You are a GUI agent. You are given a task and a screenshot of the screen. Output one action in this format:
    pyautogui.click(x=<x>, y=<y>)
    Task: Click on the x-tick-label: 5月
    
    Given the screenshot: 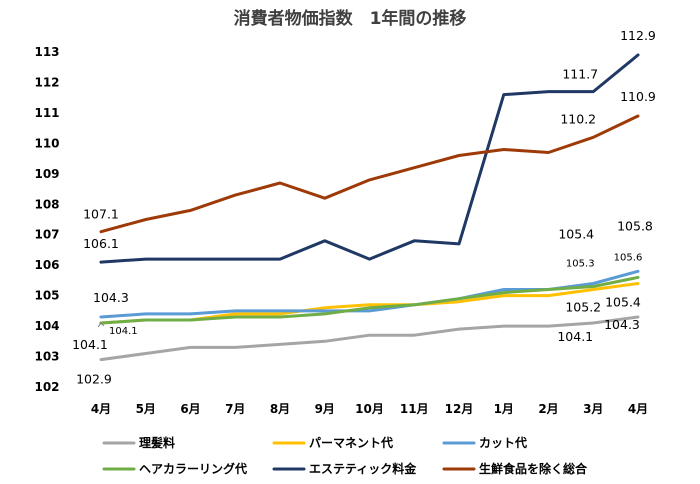 What is the action you would take?
    pyautogui.click(x=146, y=409)
    